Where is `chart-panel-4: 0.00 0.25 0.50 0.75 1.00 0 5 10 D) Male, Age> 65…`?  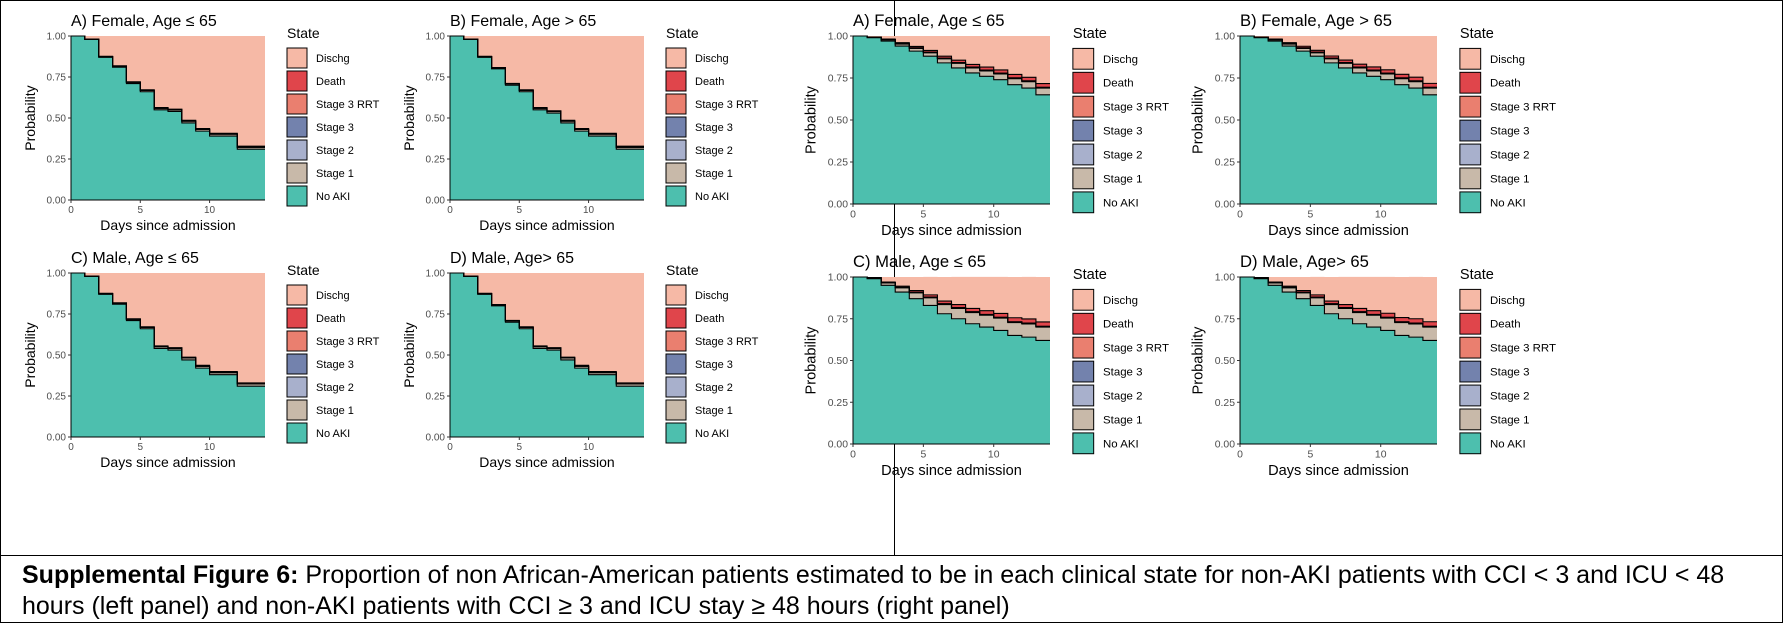
chart-panel-4: 0.00 0.25 0.50 0.75 1.00 0 5 10 D) Male, Age> 65… is located at coordinates (580, 360).